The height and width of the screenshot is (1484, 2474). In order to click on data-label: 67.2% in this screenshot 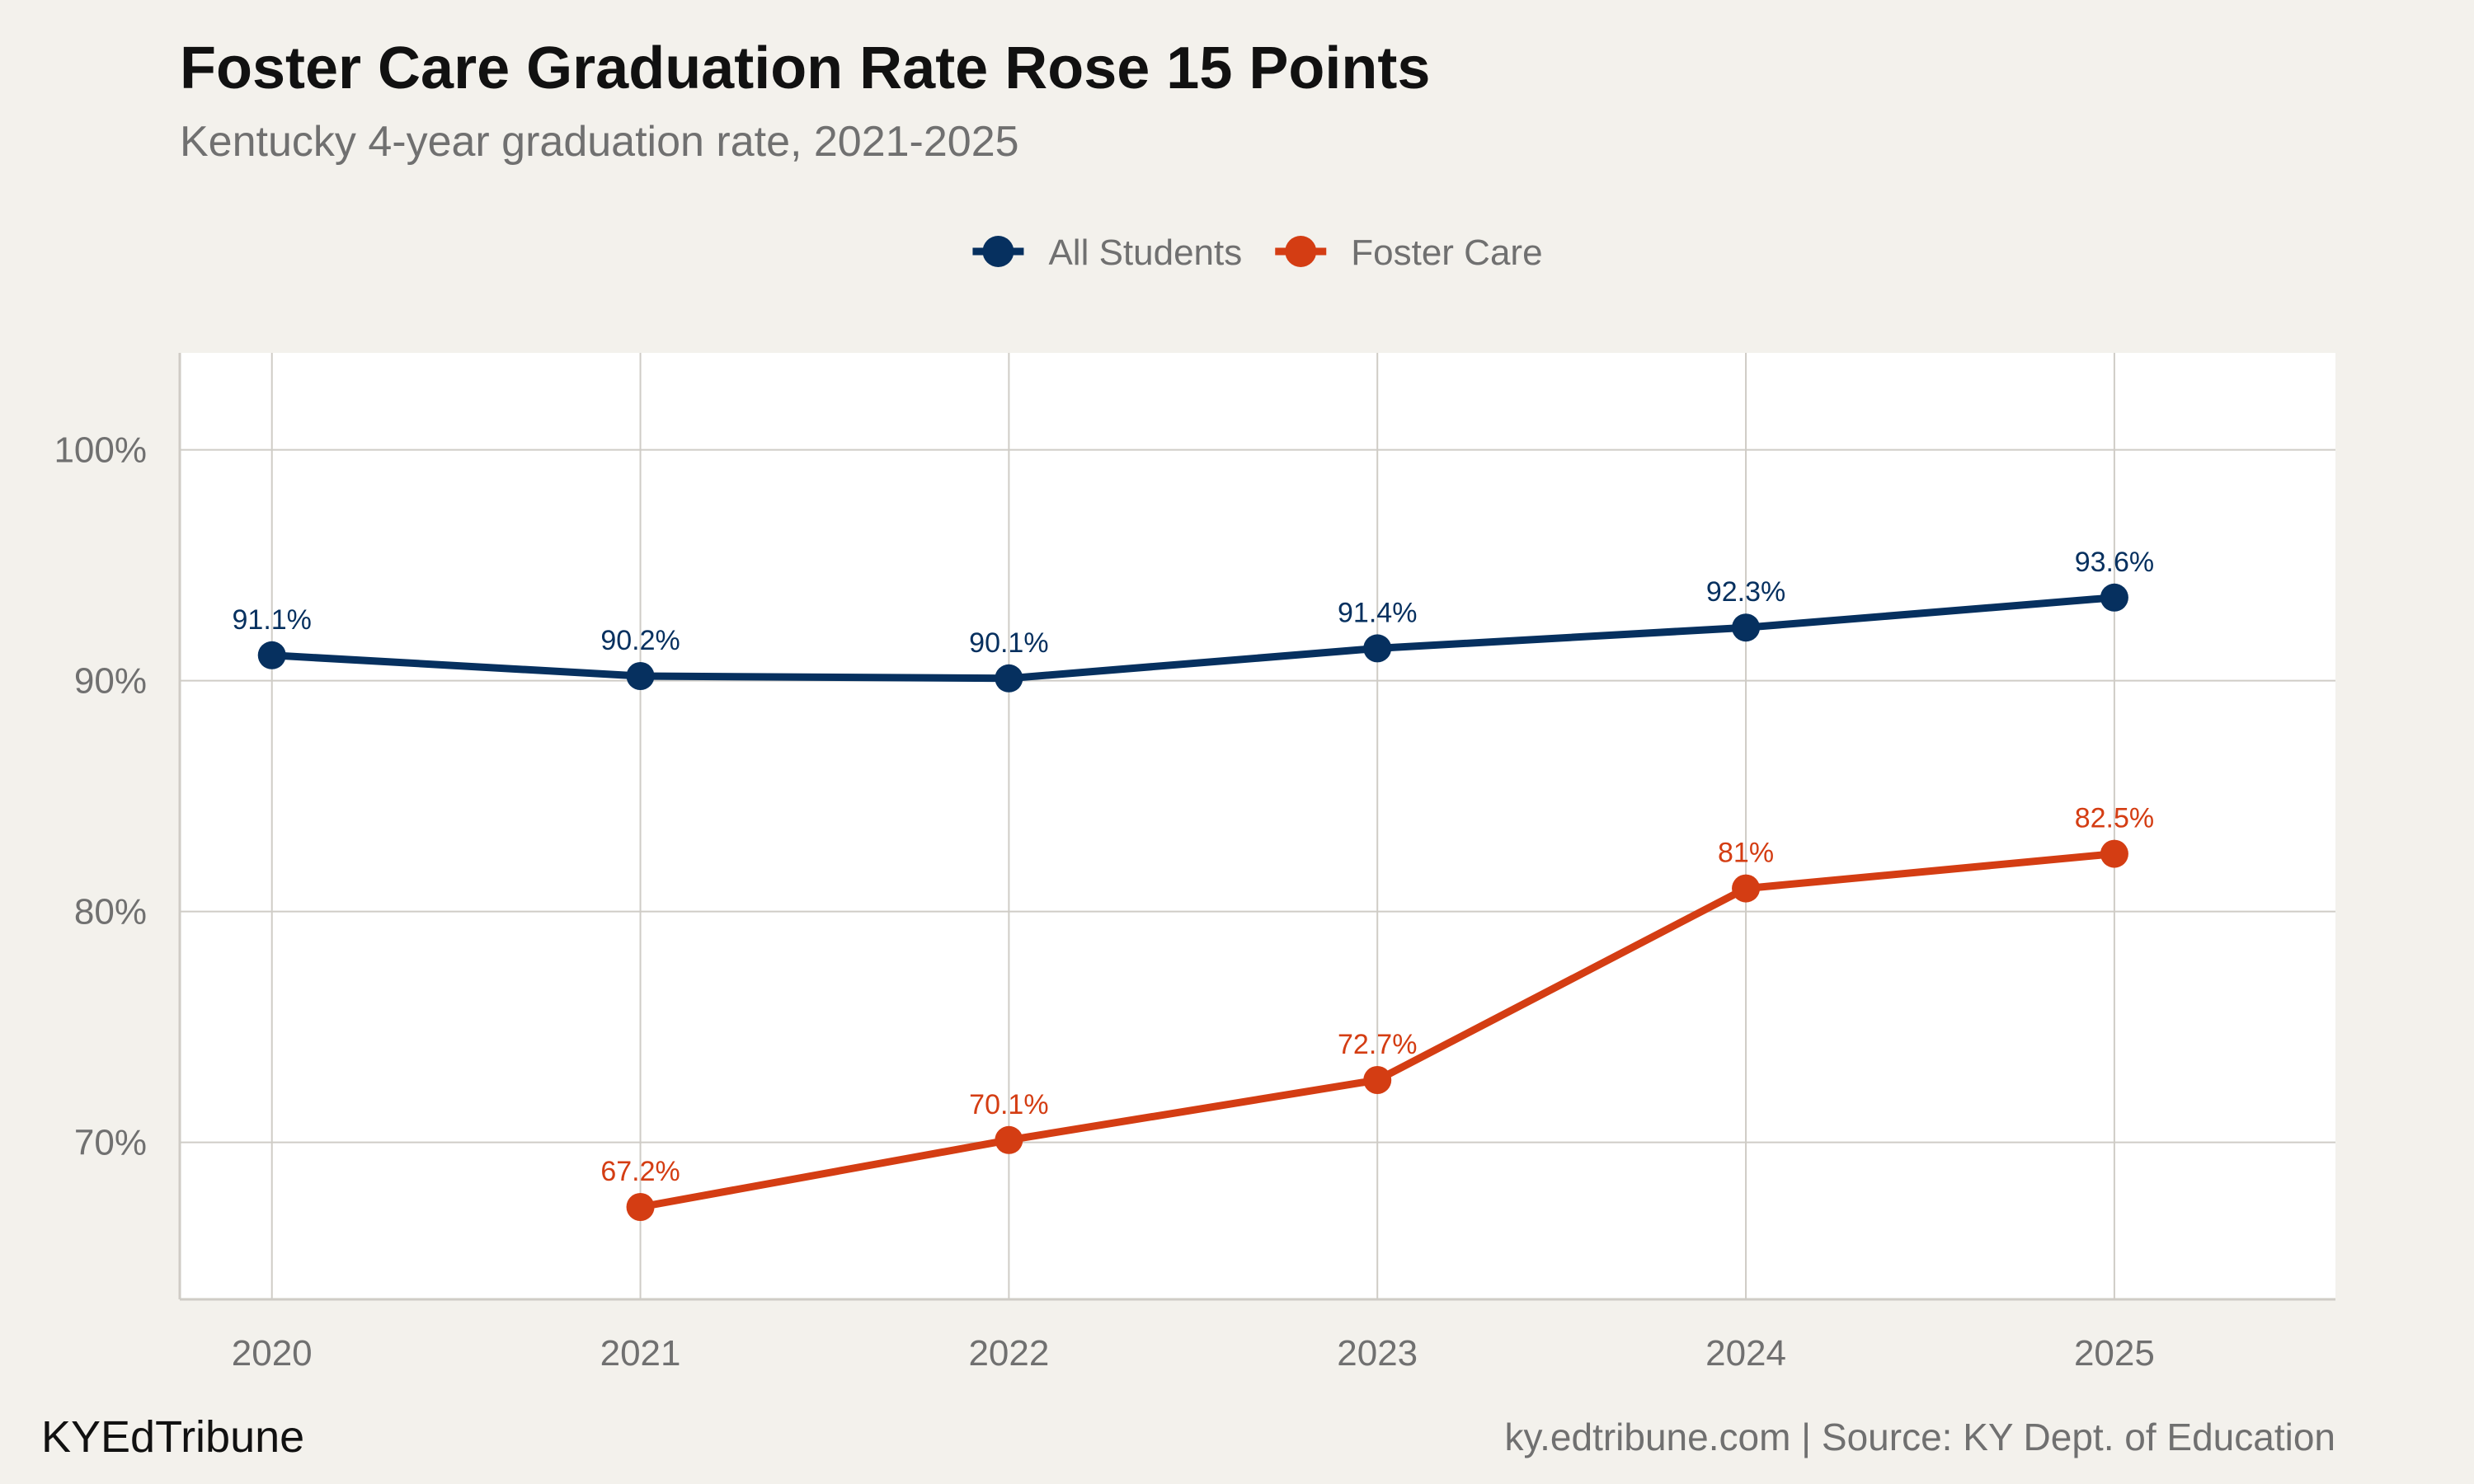, I will do `click(640, 1171)`.